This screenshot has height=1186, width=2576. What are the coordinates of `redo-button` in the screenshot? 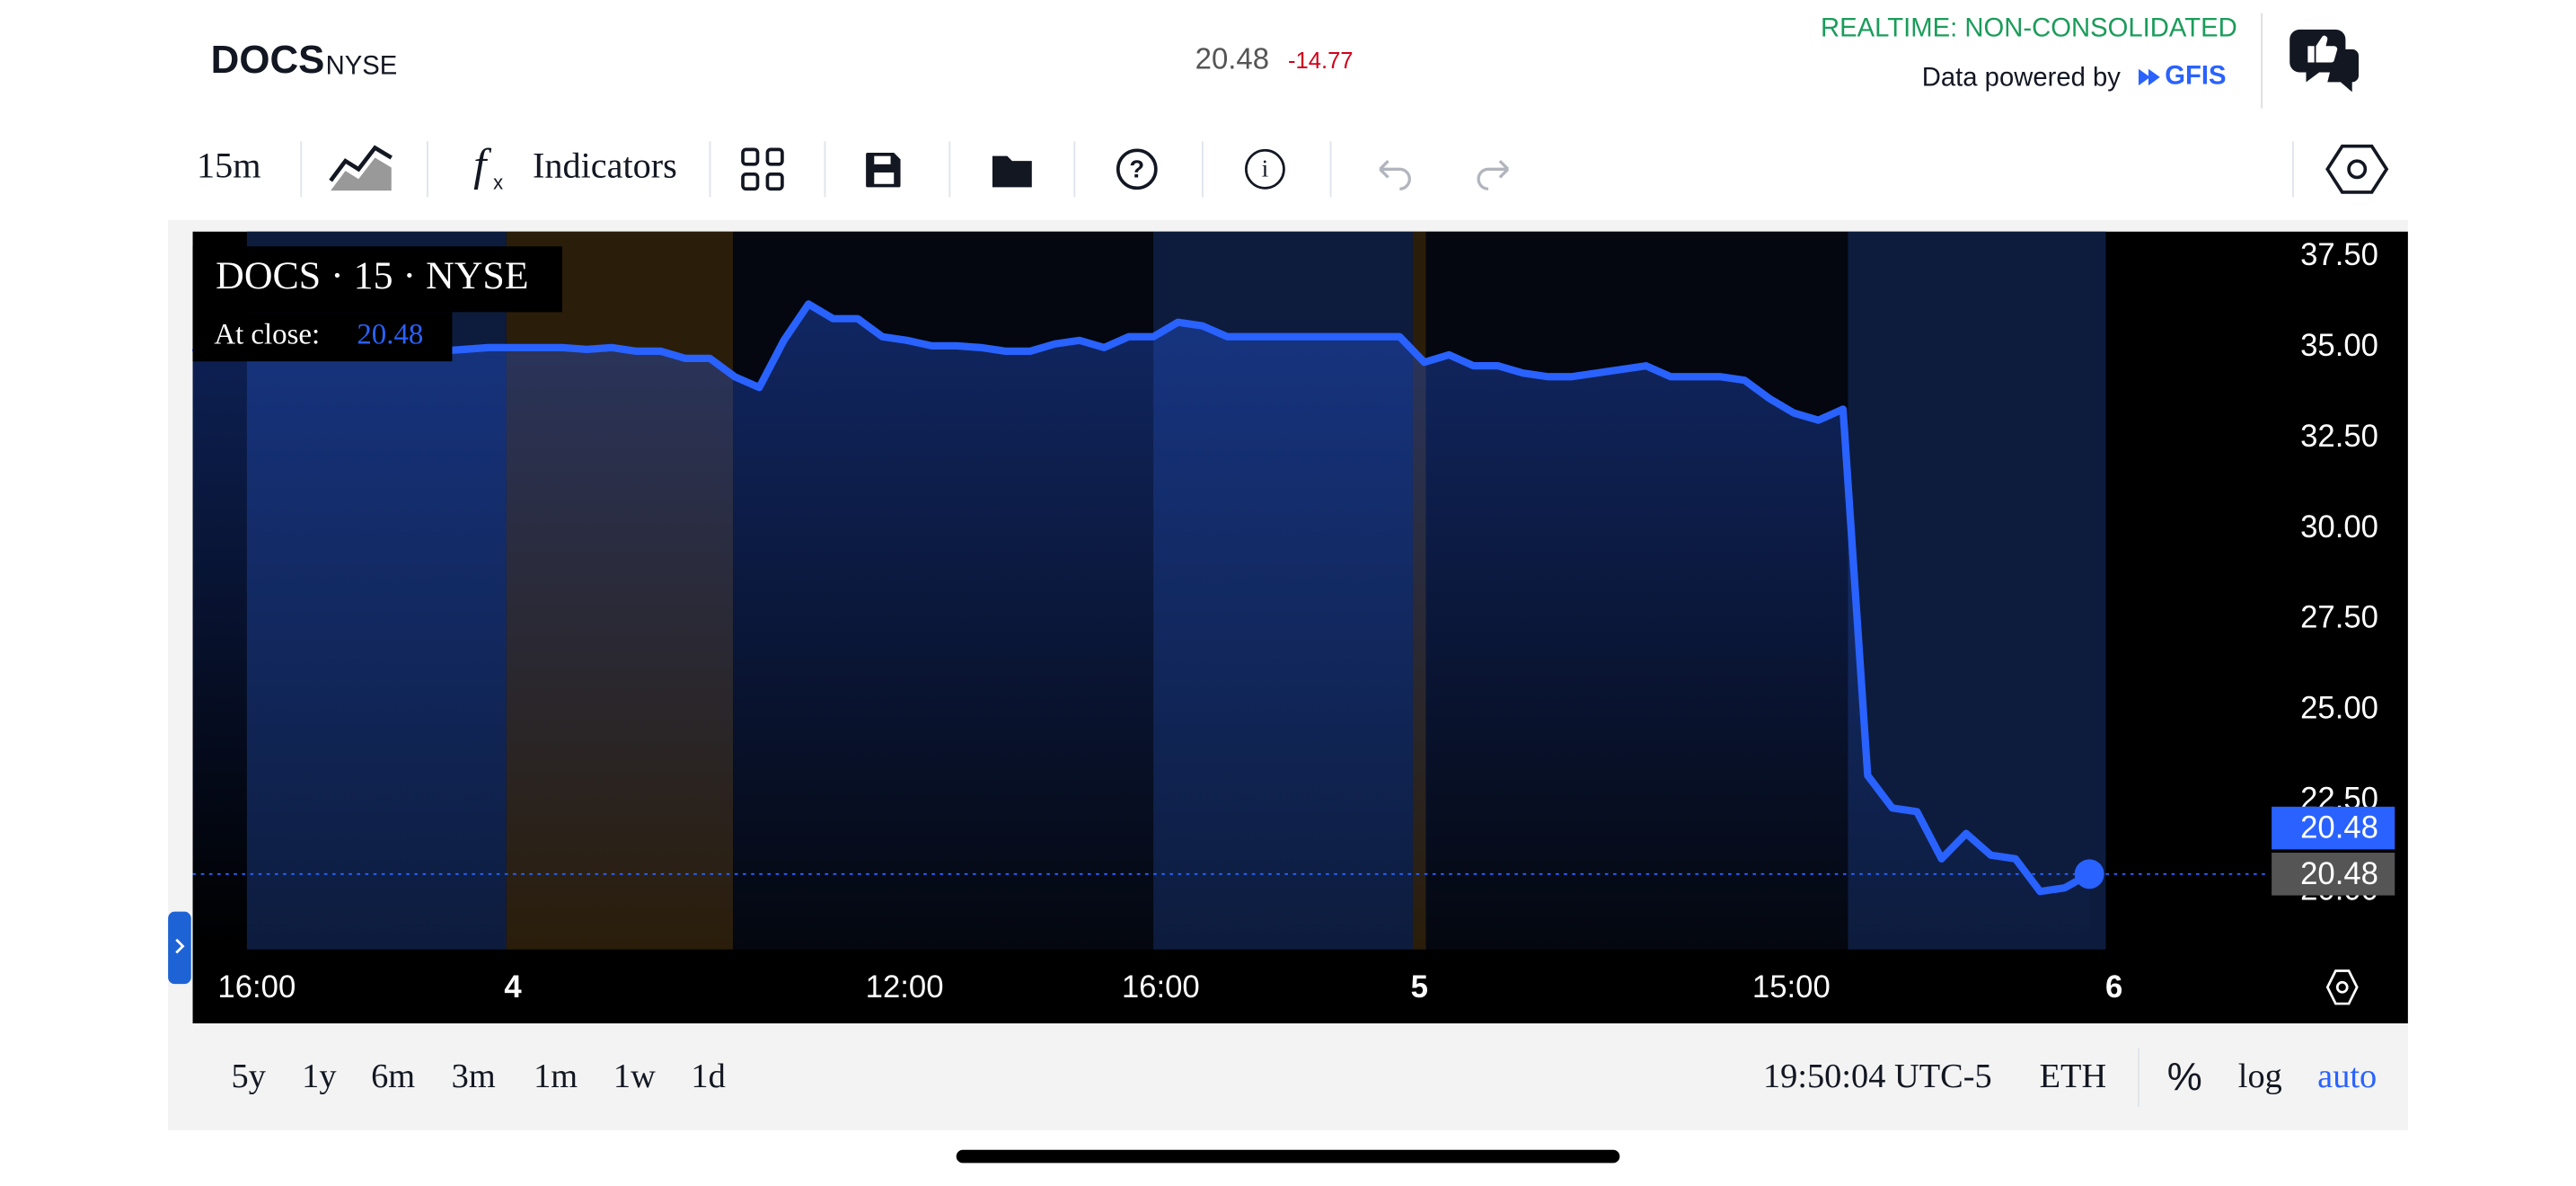 It's located at (1493, 175).